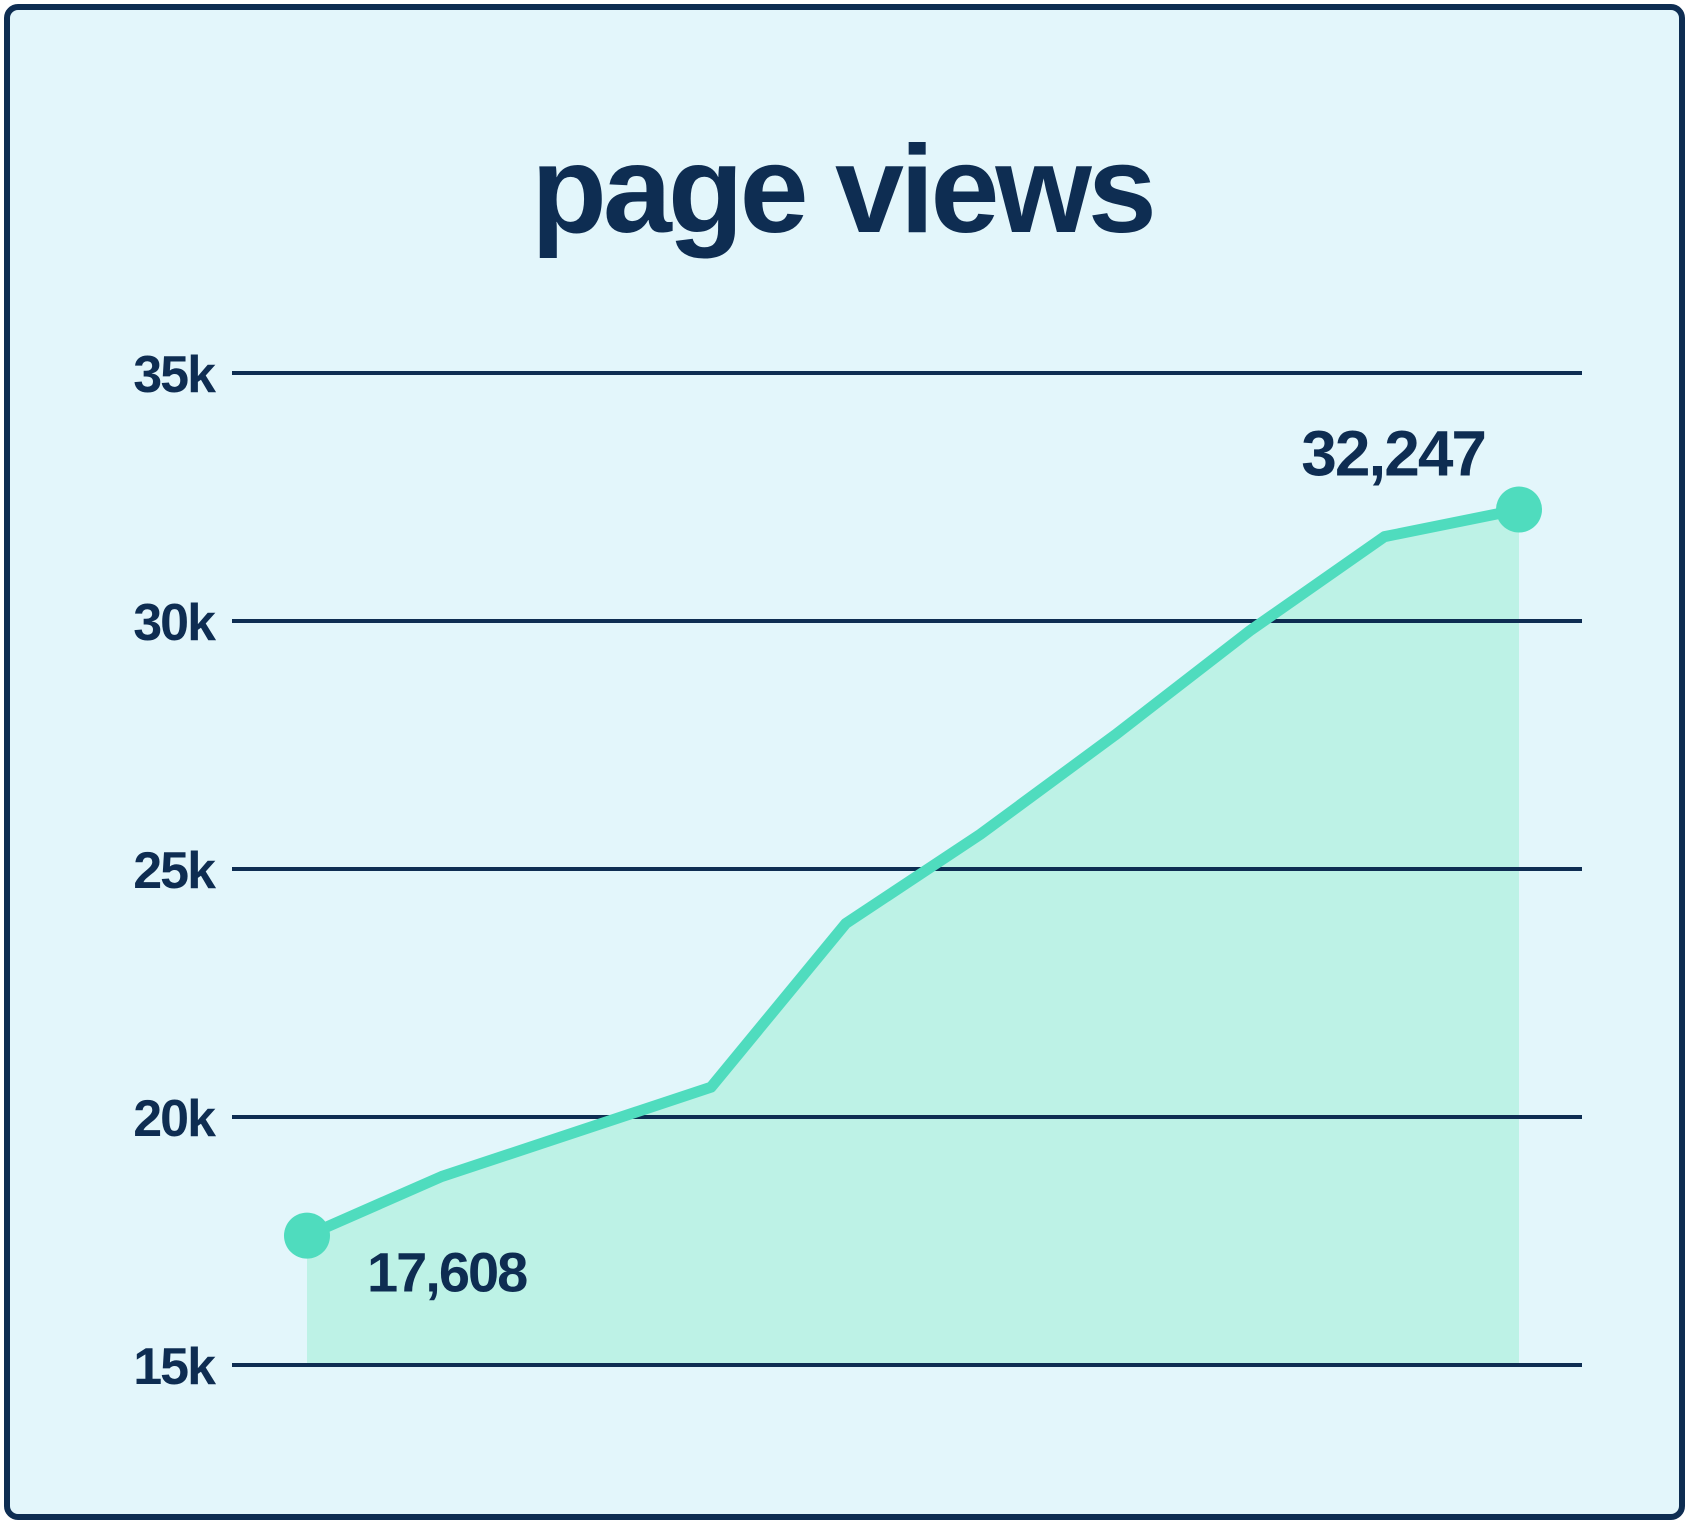 Image resolution: width=1685 pixels, height=1520 pixels. What do you see at coordinates (174, 375) in the screenshot?
I see `y-tick-label: 35k` at bounding box center [174, 375].